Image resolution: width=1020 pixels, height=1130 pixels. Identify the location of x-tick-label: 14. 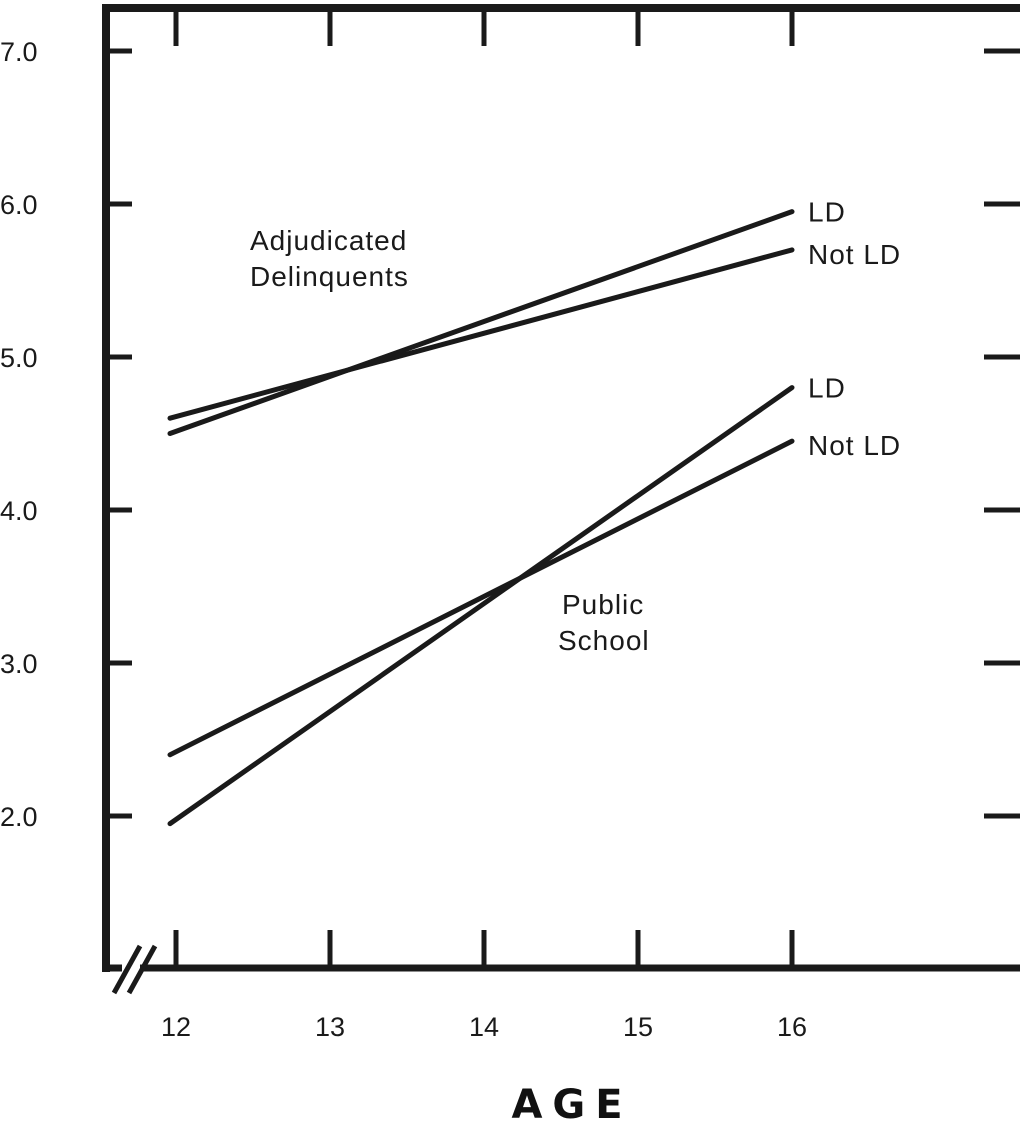
(484, 1027).